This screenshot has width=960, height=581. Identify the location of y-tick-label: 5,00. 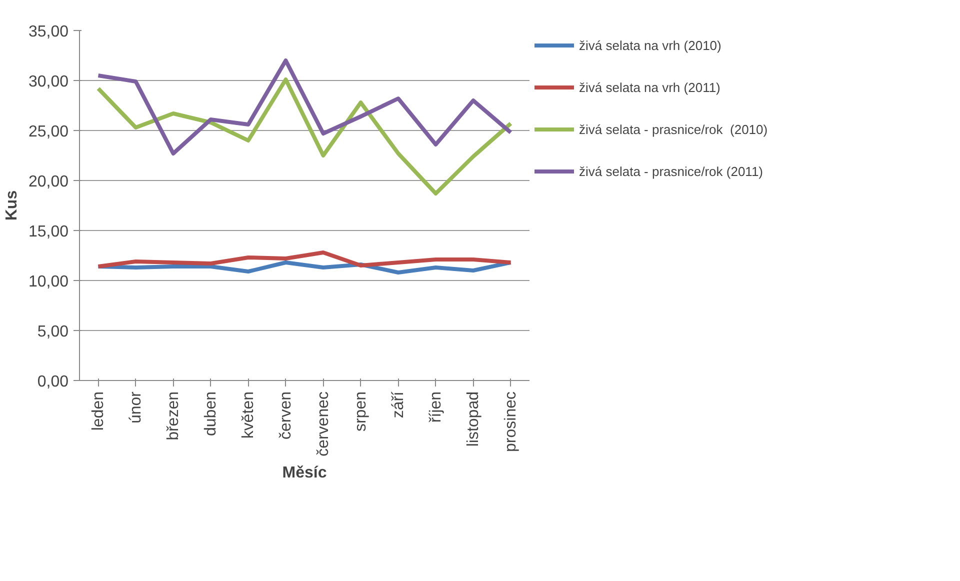
(53, 332).